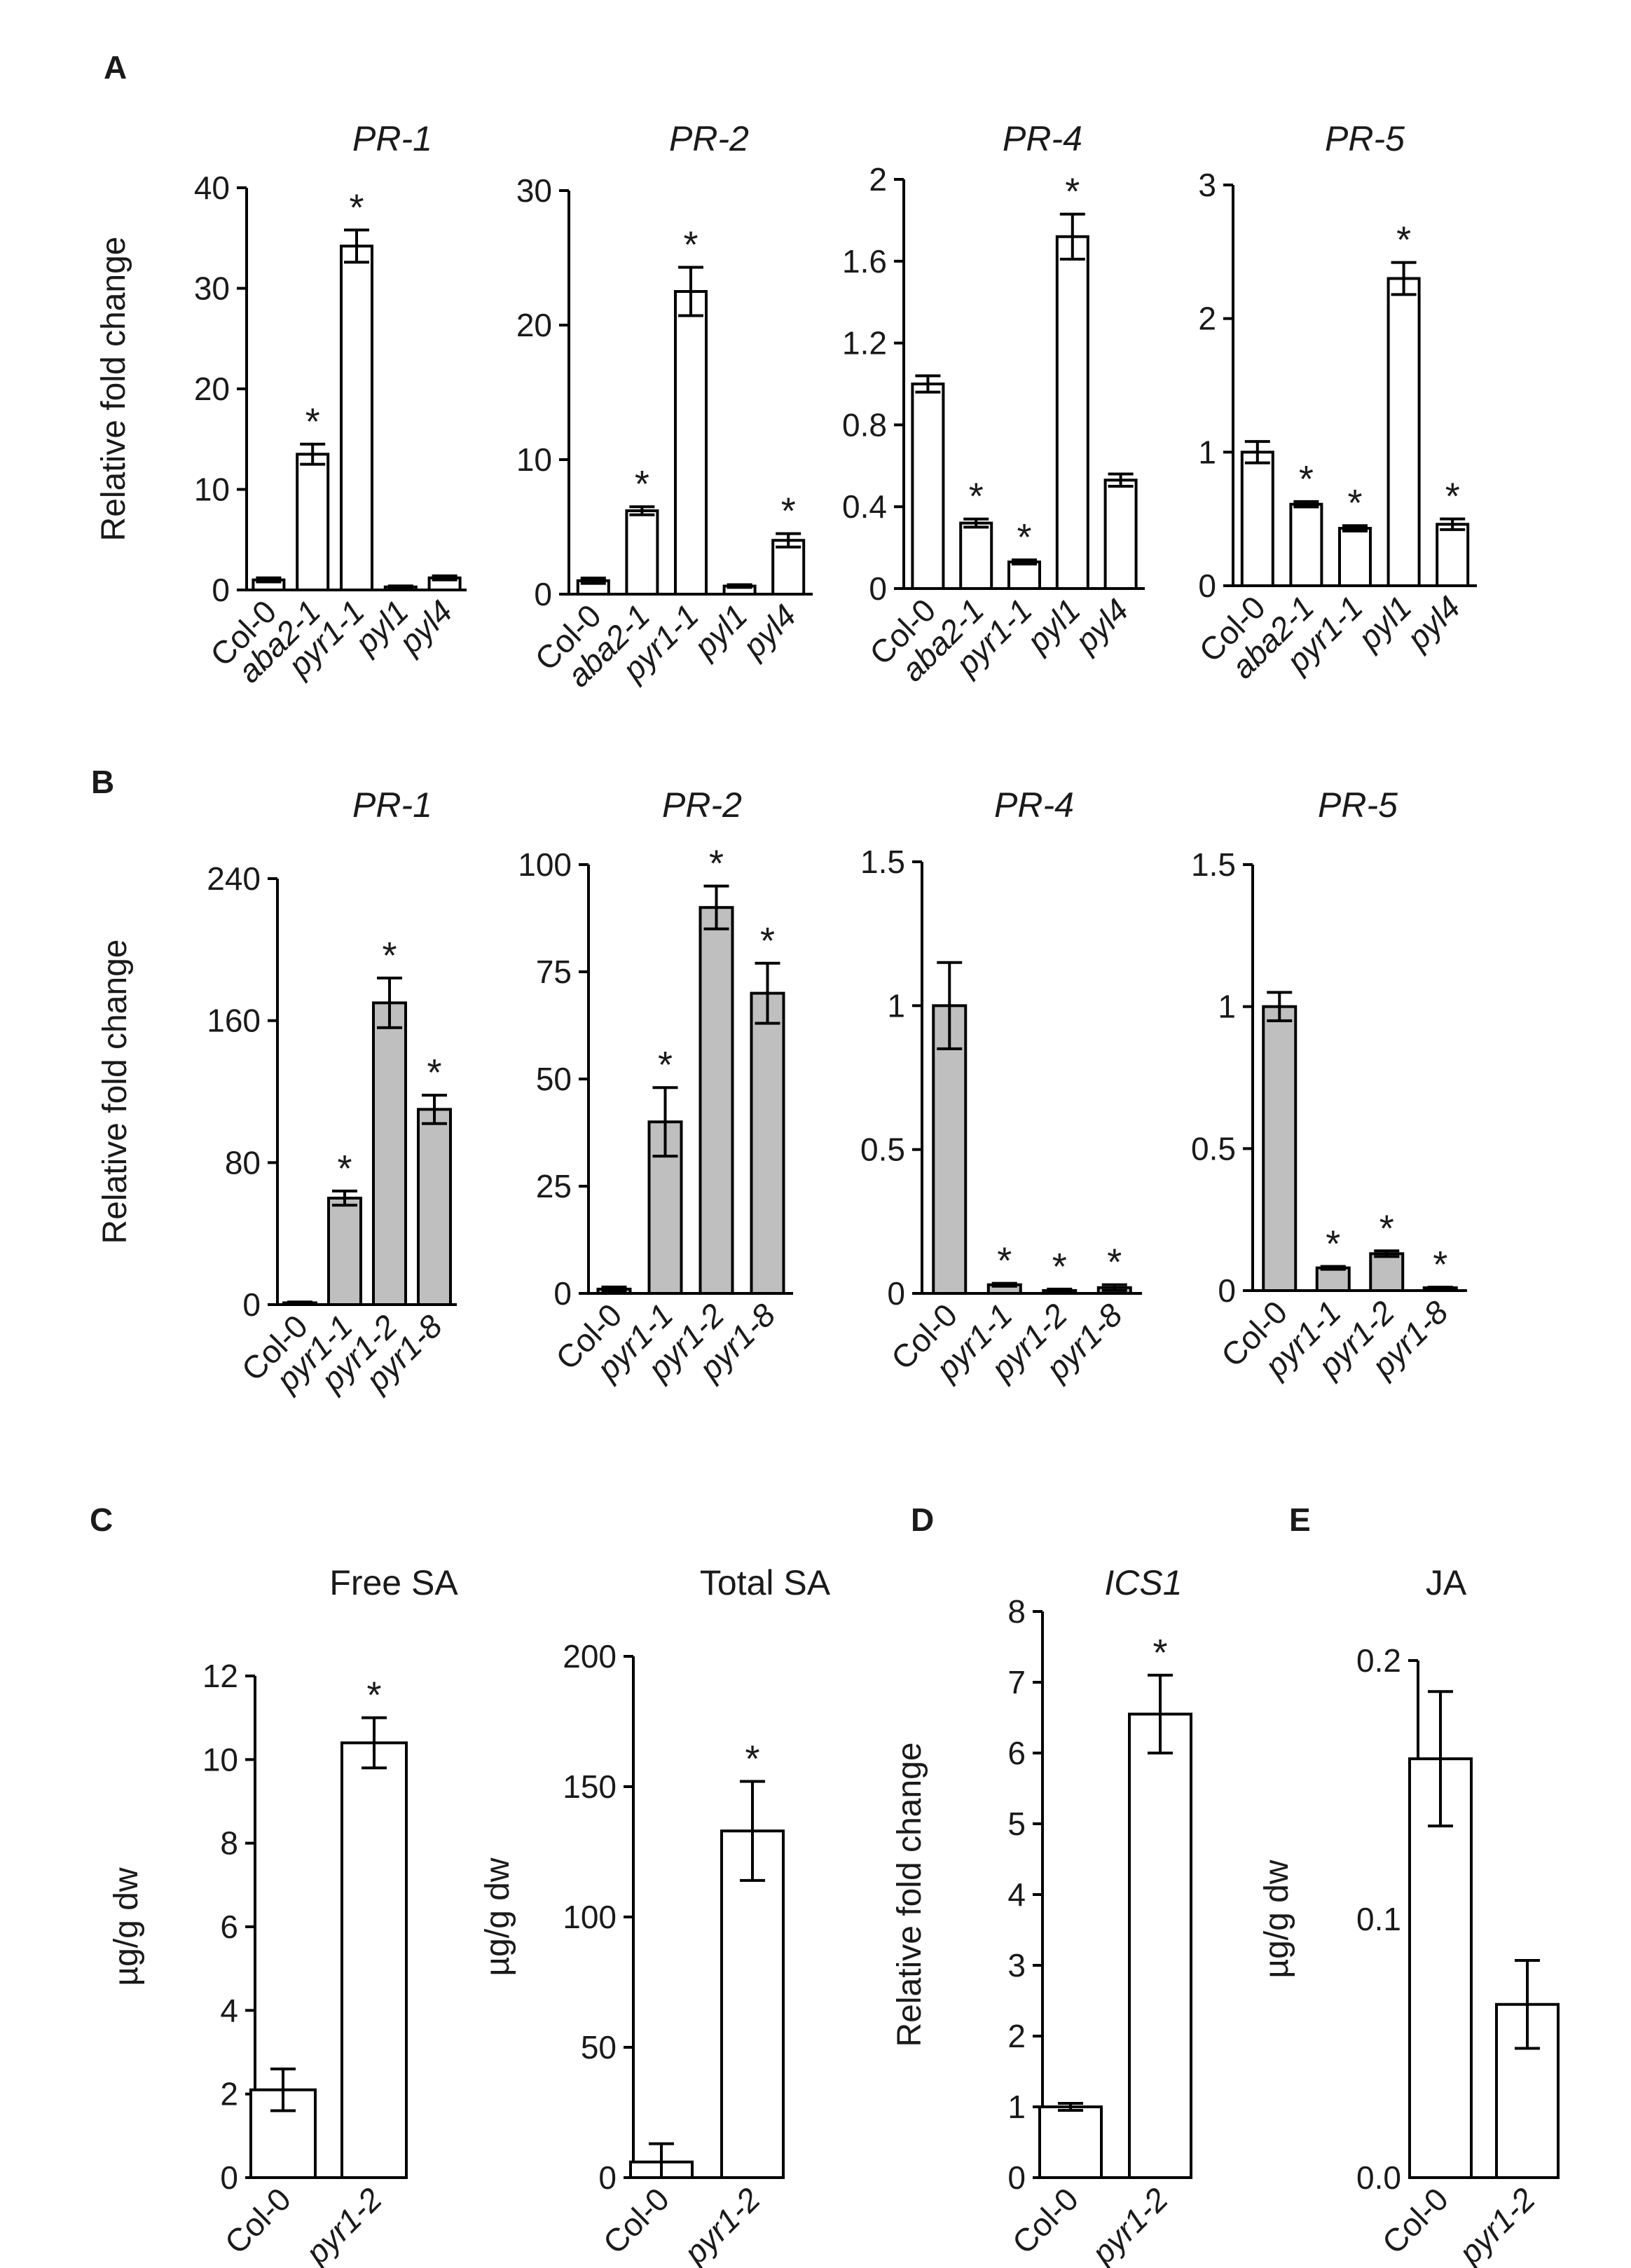 This screenshot has height=2268, width=1631. Describe the element at coordinates (864, 261) in the screenshot. I see `y-tick-label: 1.6` at that location.